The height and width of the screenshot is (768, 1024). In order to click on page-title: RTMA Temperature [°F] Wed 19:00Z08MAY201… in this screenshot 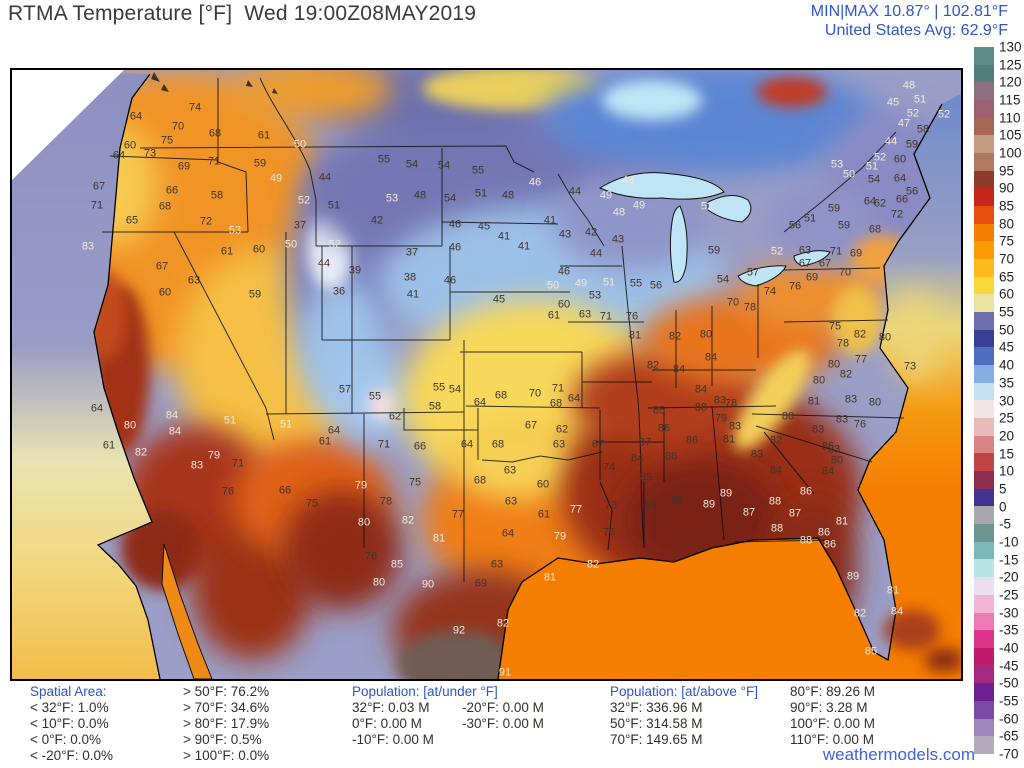, I will do `click(242, 13)`.